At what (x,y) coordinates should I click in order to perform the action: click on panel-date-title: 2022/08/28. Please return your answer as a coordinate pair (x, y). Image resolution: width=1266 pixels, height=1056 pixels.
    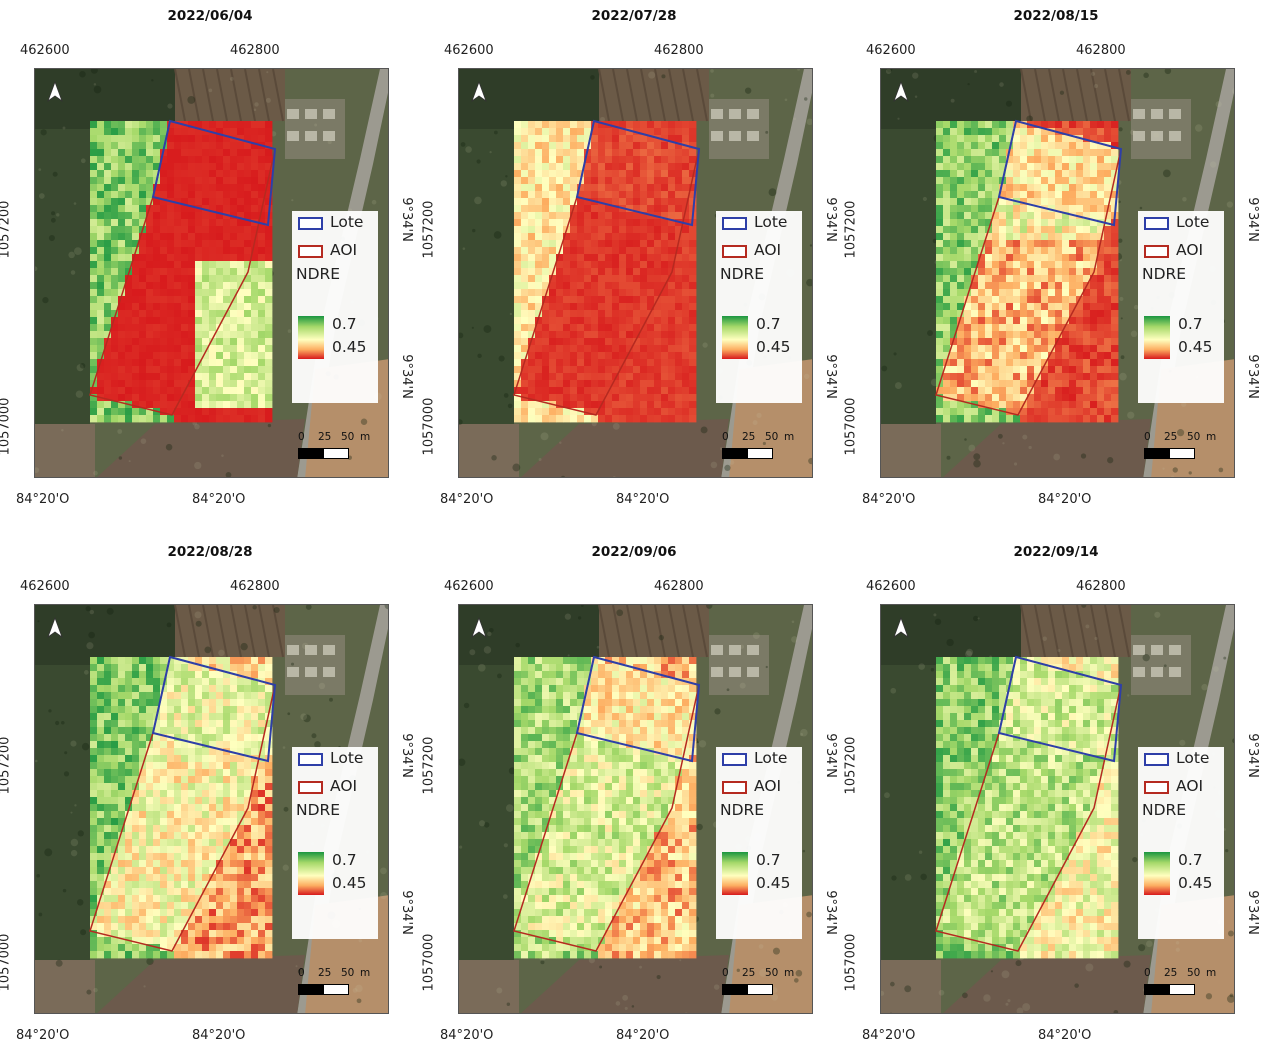
    Looking at the image, I should click on (210, 552).